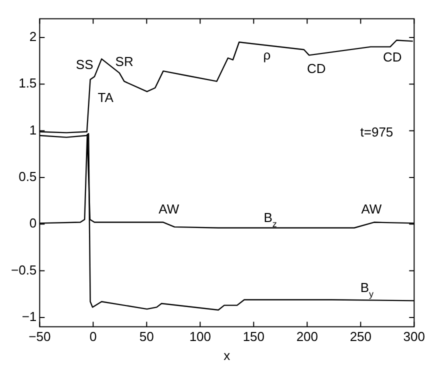 The image size is (436, 372). What do you see at coordinates (377, 132) in the screenshot?
I see `annotation: t=975` at bounding box center [377, 132].